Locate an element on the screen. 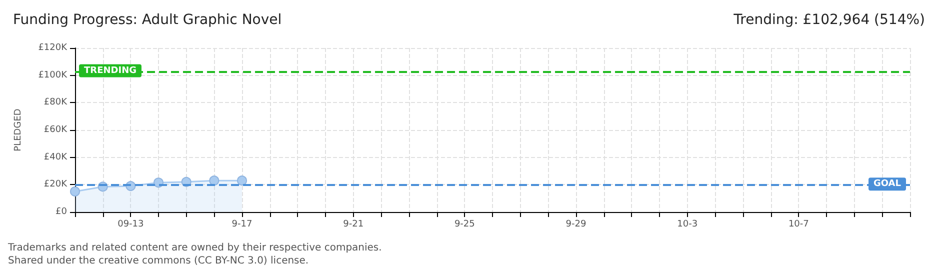  y-tick-label: £80K is located at coordinates (56, 103).